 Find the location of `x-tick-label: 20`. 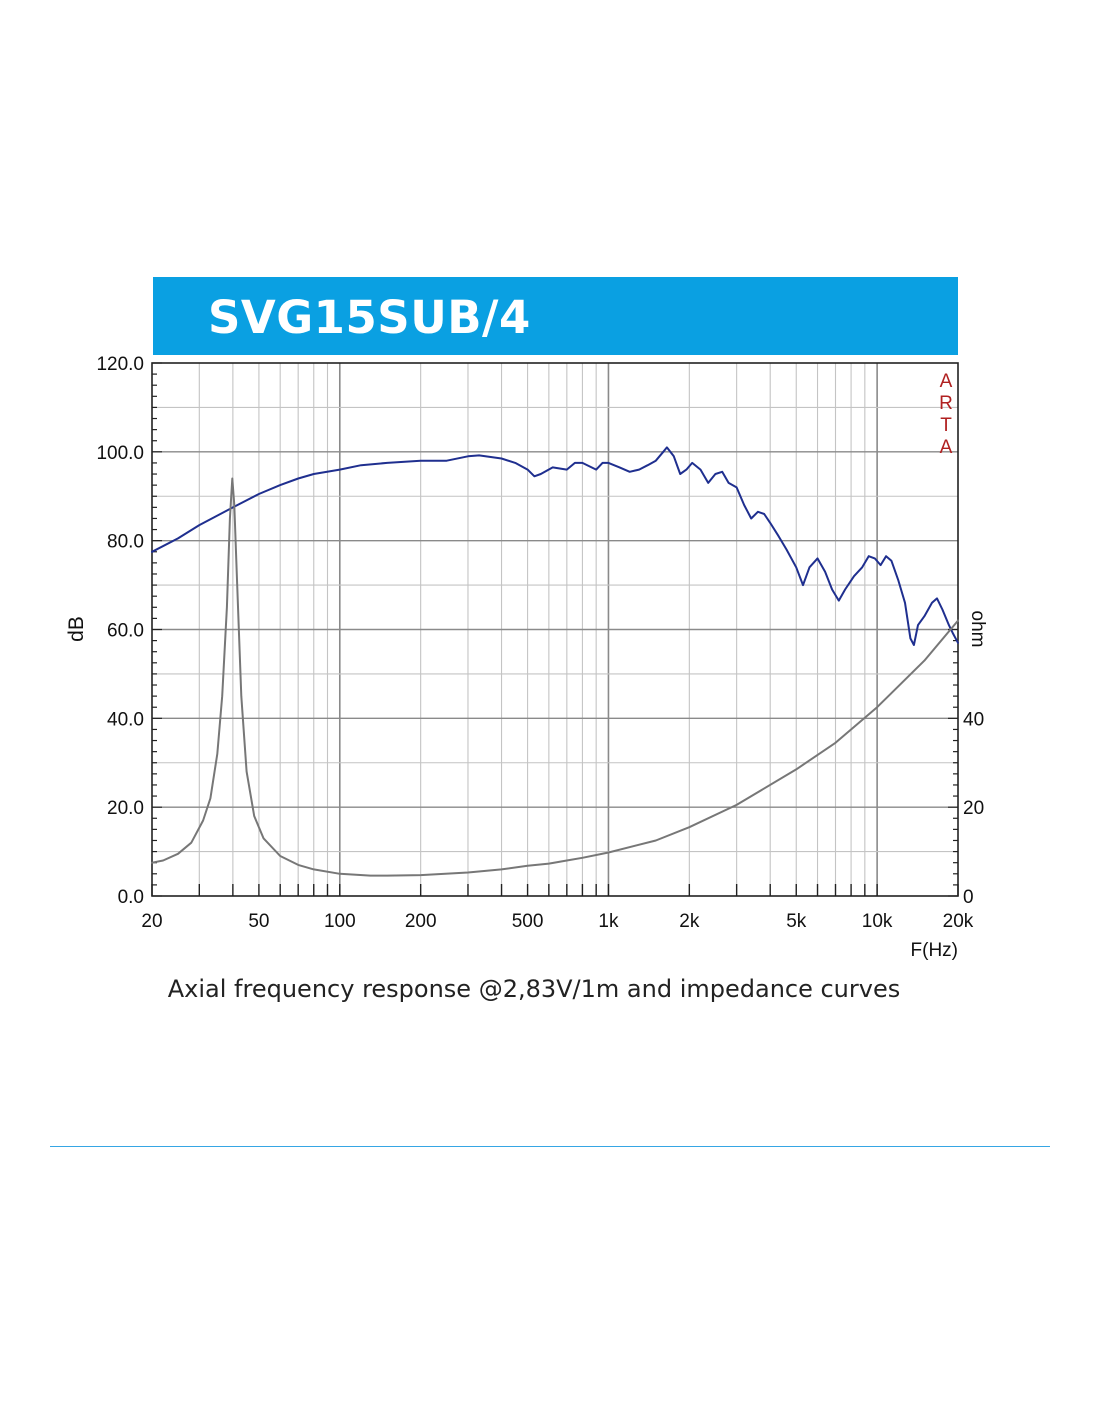

x-tick-label: 20 is located at coordinates (151, 921).